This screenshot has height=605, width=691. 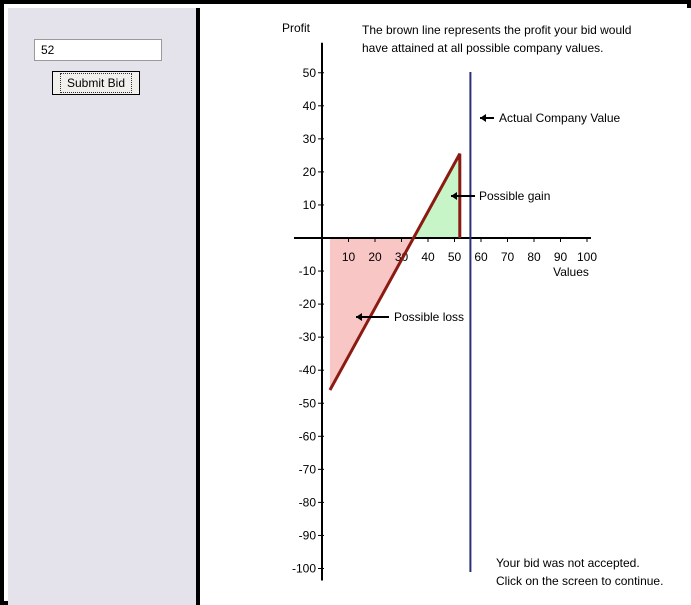 I want to click on panel-divider, so click(x=198, y=306).